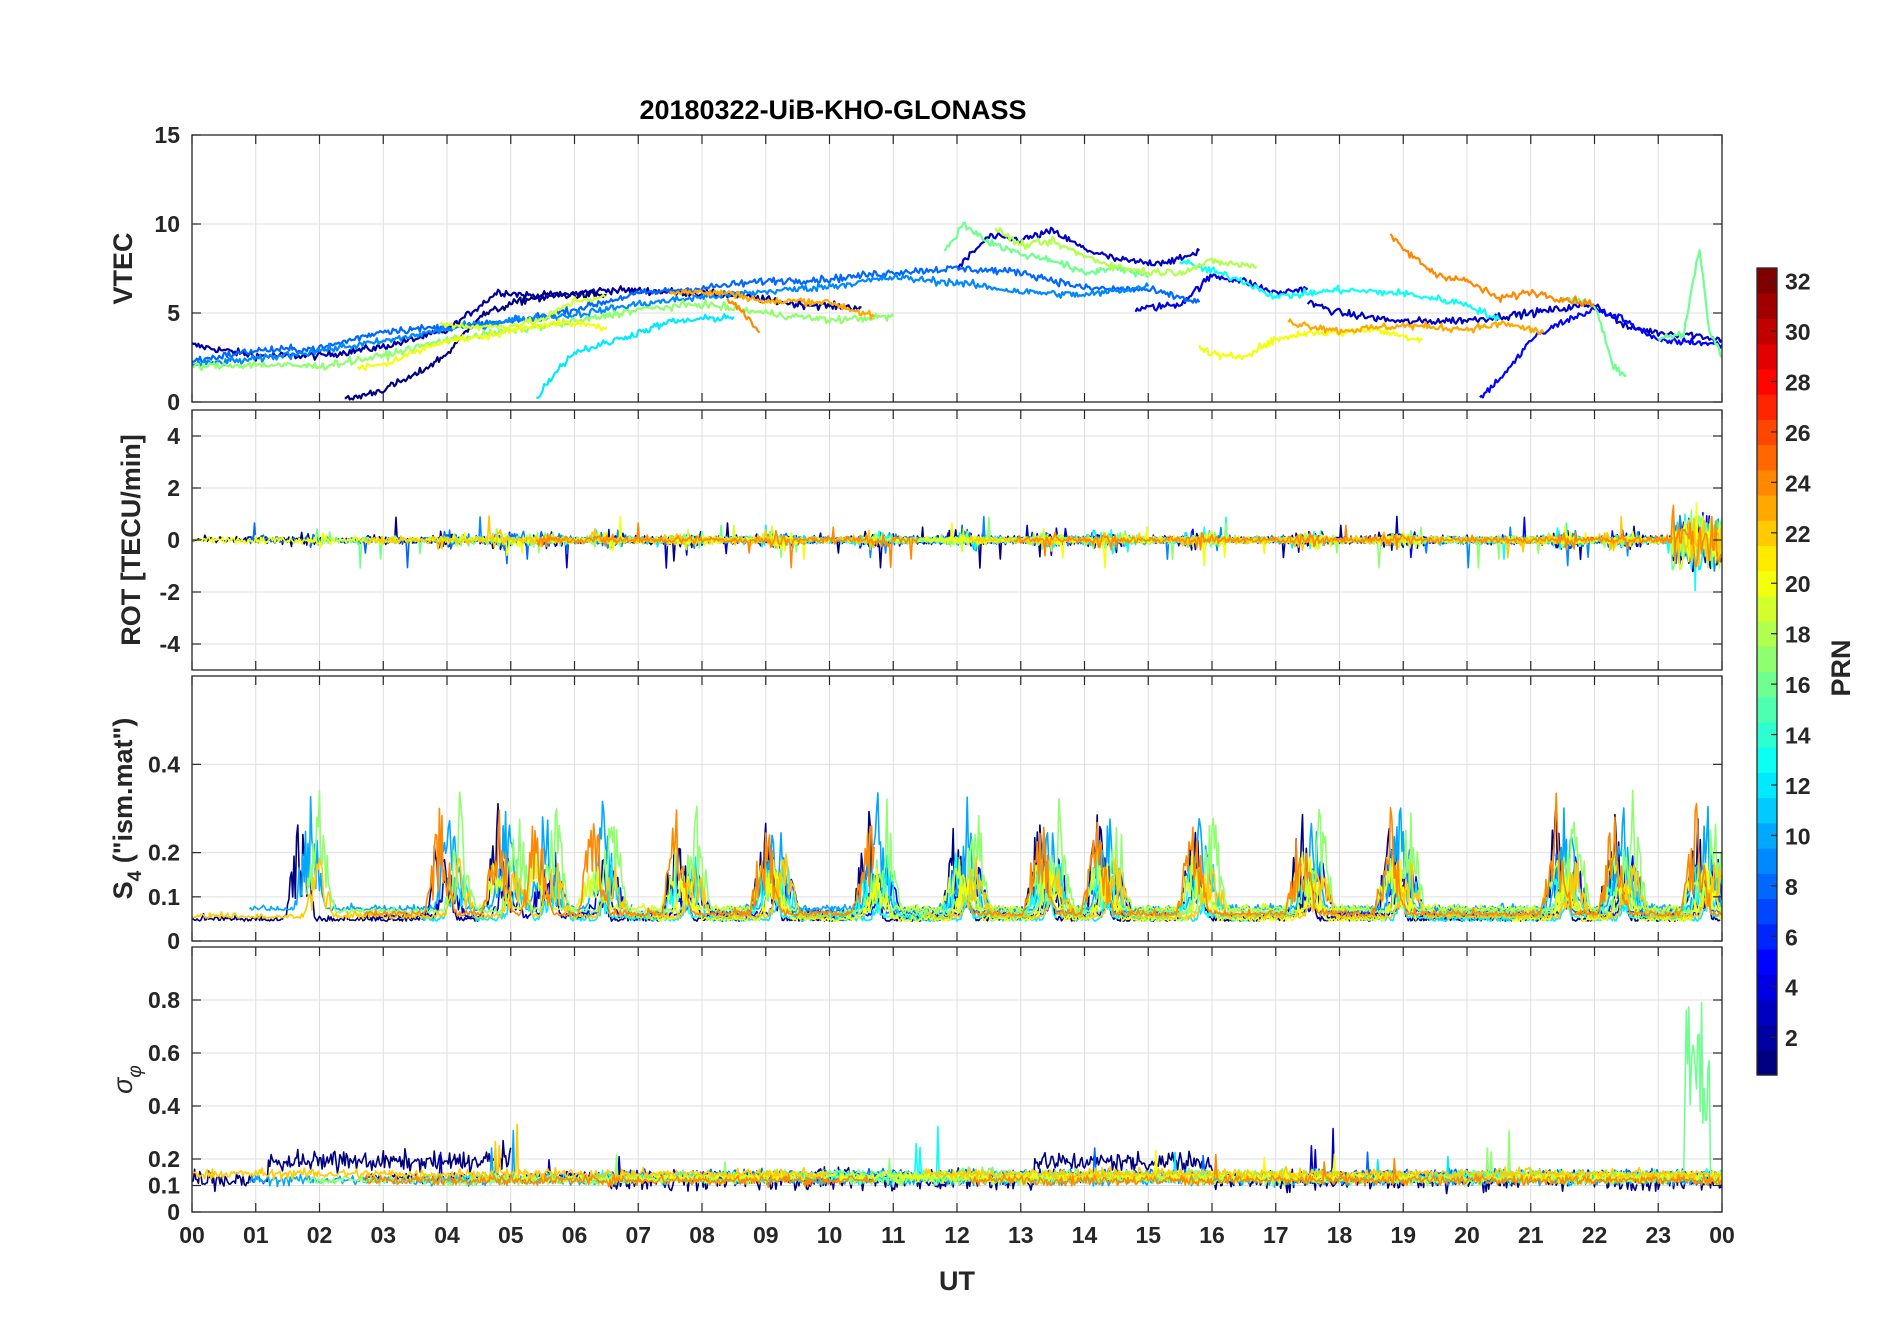 Image resolution: width=1902 pixels, height=1330 pixels. Describe the element at coordinates (131, 539) in the screenshot. I see `y-axis-label: ROT [TECU/min]` at that location.